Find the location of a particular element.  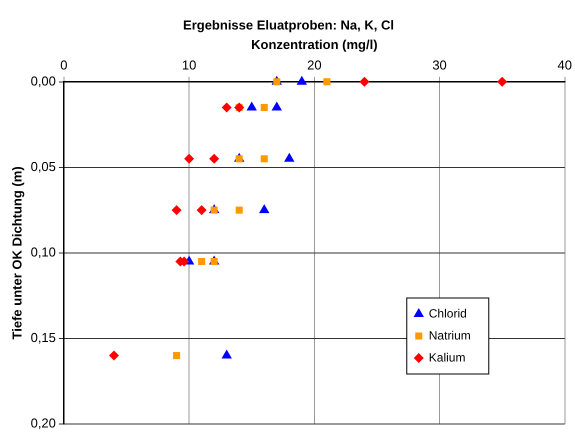

chart-title: Ergebnisse Eluatproben: Na, K, Cl is located at coordinates (288, 24).